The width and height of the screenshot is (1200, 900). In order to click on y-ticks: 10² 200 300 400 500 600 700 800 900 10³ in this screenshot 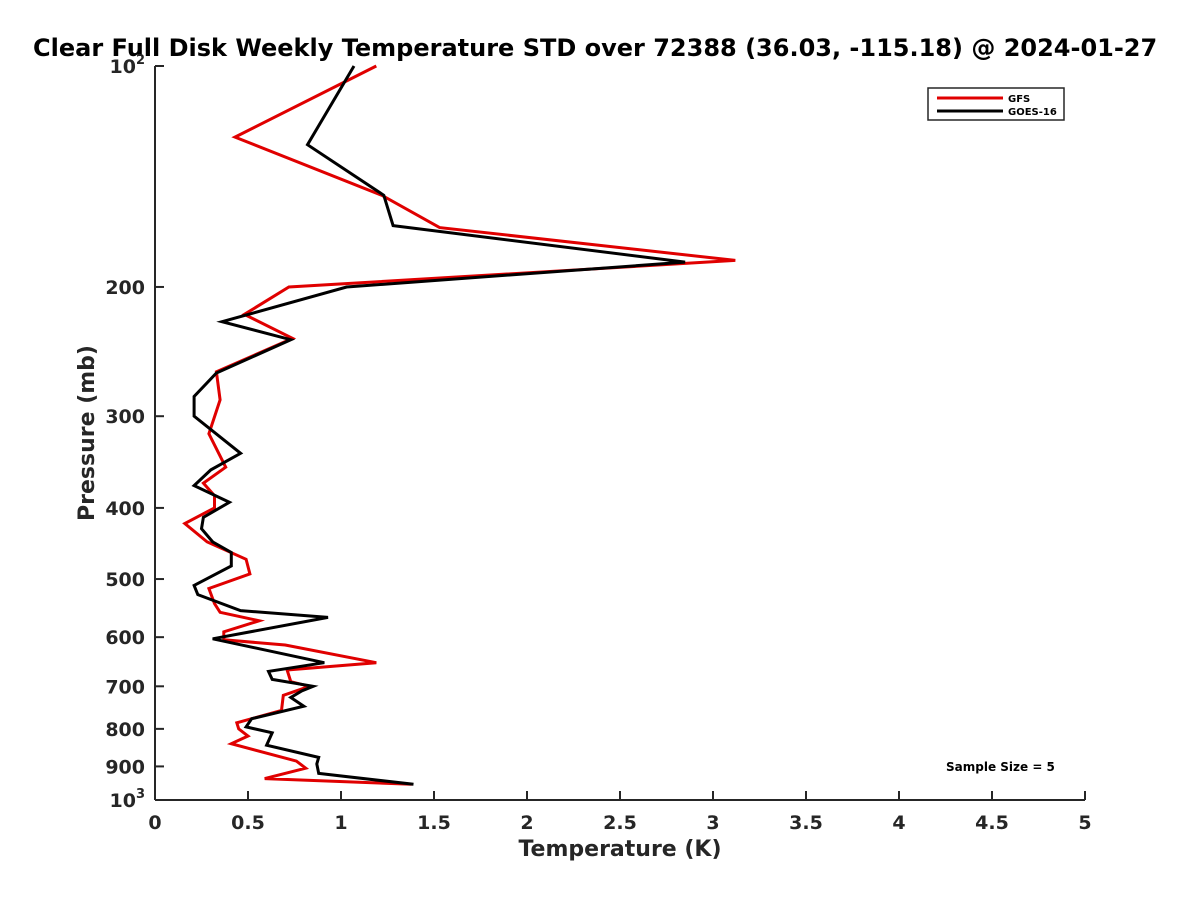, I will do `click(134, 432)`.